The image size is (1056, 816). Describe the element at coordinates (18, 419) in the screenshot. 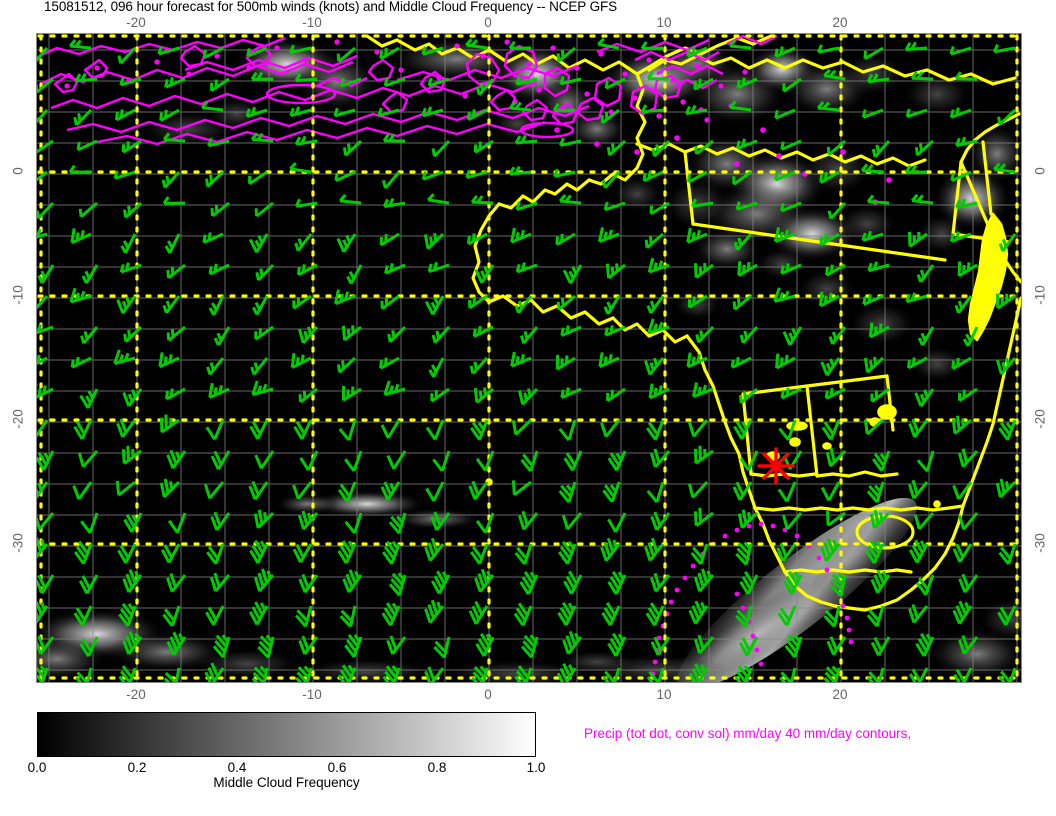

I see `left-axis-tick: -20` at that location.